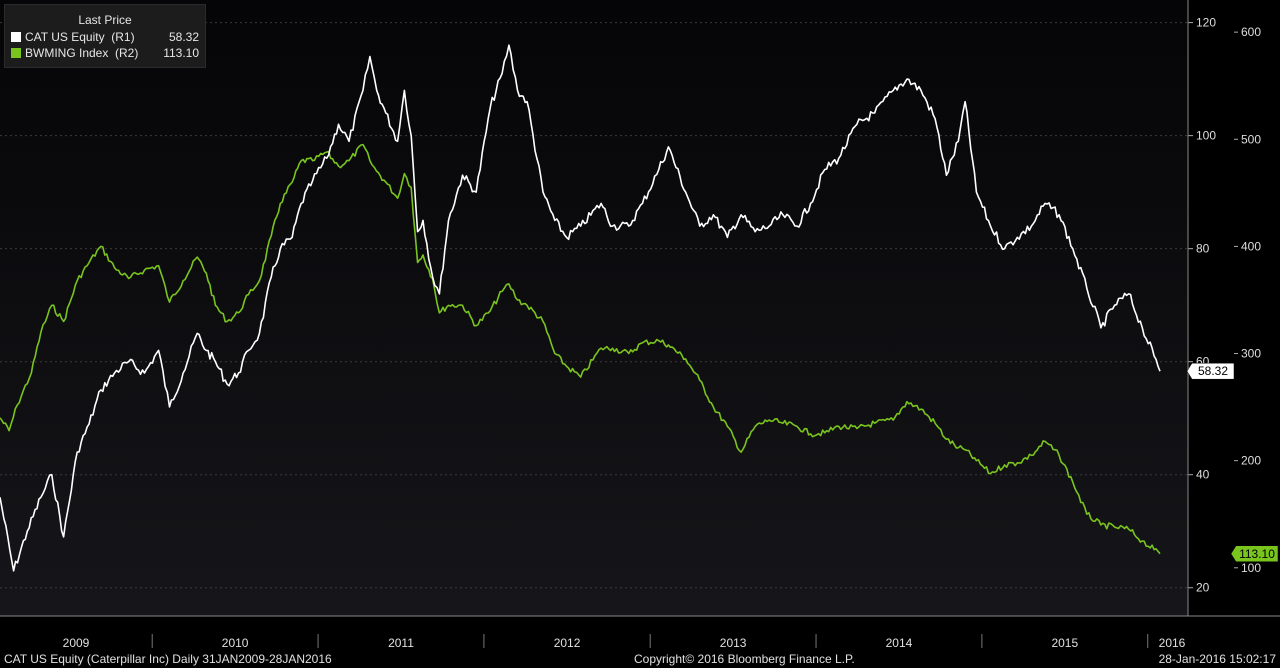  What do you see at coordinates (1251, 354) in the screenshot?
I see `tick-label-r2: 300` at bounding box center [1251, 354].